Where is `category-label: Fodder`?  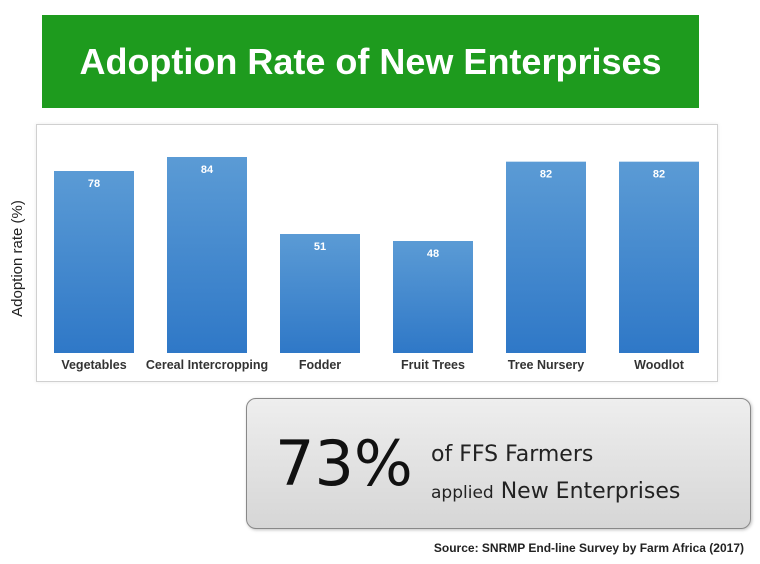 category-label: Fodder is located at coordinates (320, 365).